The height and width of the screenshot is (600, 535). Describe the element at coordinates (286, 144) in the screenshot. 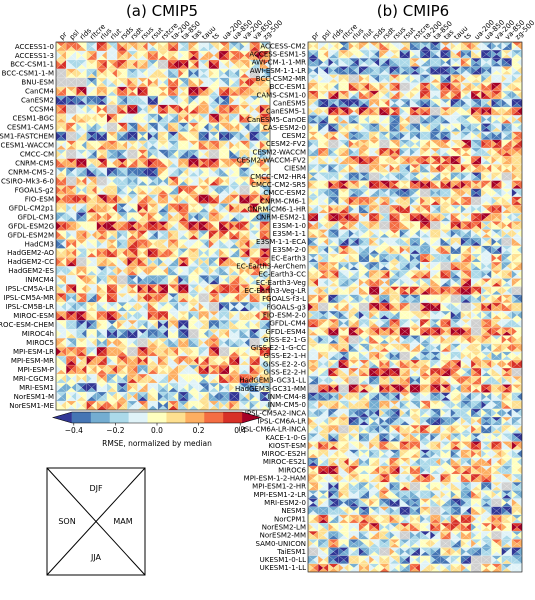

I see `model-label: CESM2-FV2` at that location.